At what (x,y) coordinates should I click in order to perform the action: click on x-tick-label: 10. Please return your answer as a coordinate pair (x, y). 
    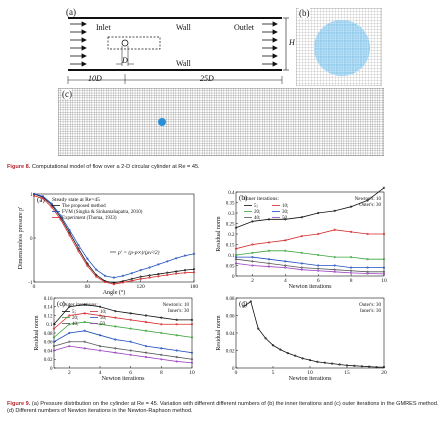
    Looking at the image, I should click on (310, 373).